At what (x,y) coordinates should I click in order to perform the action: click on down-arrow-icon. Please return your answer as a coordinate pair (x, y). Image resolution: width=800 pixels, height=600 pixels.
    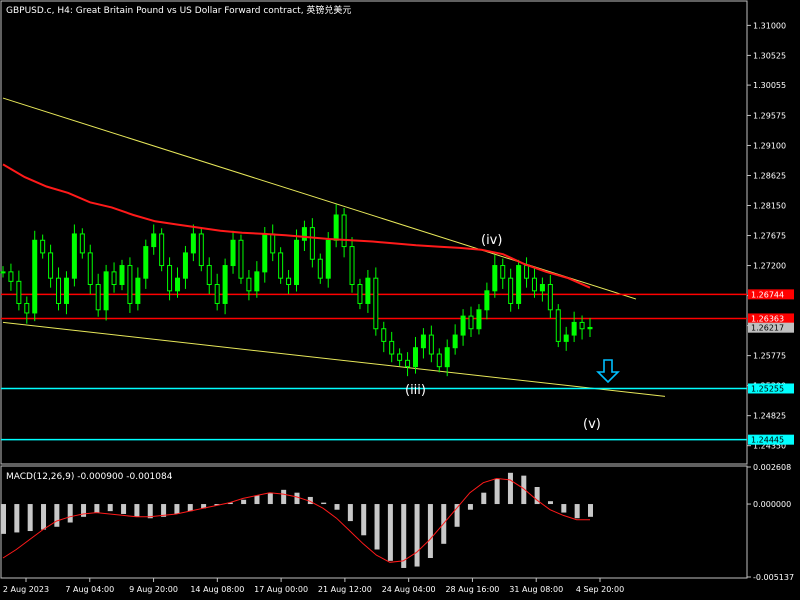
    Looking at the image, I should click on (608, 371).